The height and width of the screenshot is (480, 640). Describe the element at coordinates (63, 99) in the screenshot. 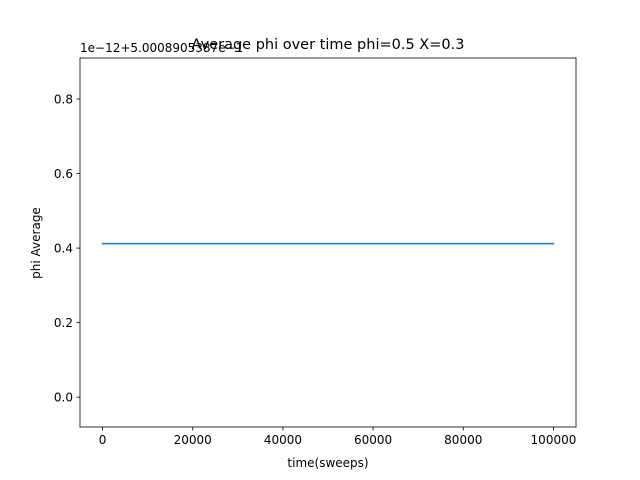

I see `y-tick-label: 0.8` at that location.